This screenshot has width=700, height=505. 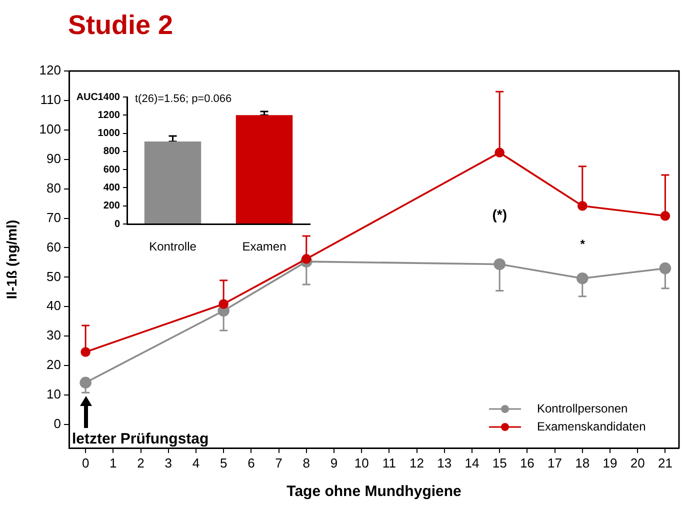 I want to click on x-tick-label: 15, so click(x=499, y=462).